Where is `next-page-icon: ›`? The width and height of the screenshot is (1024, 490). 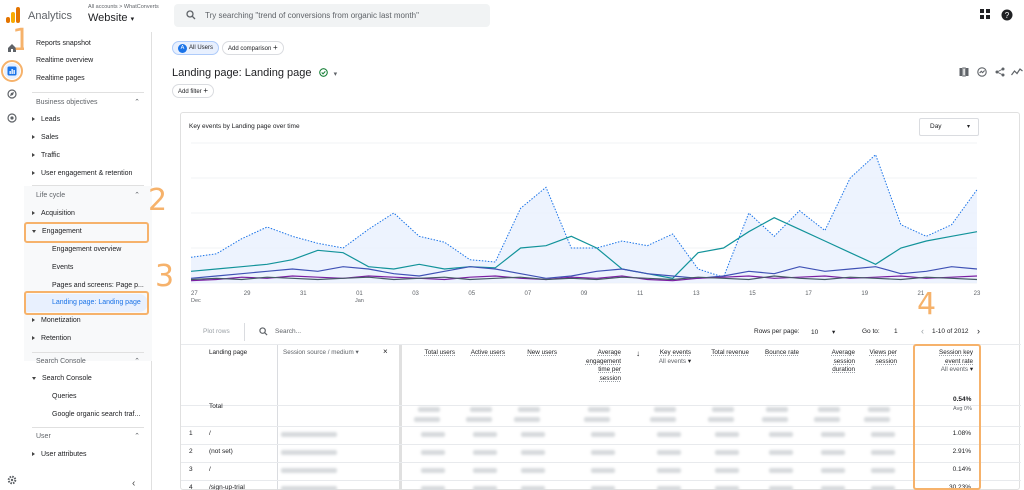 next-page-icon: › is located at coordinates (978, 331).